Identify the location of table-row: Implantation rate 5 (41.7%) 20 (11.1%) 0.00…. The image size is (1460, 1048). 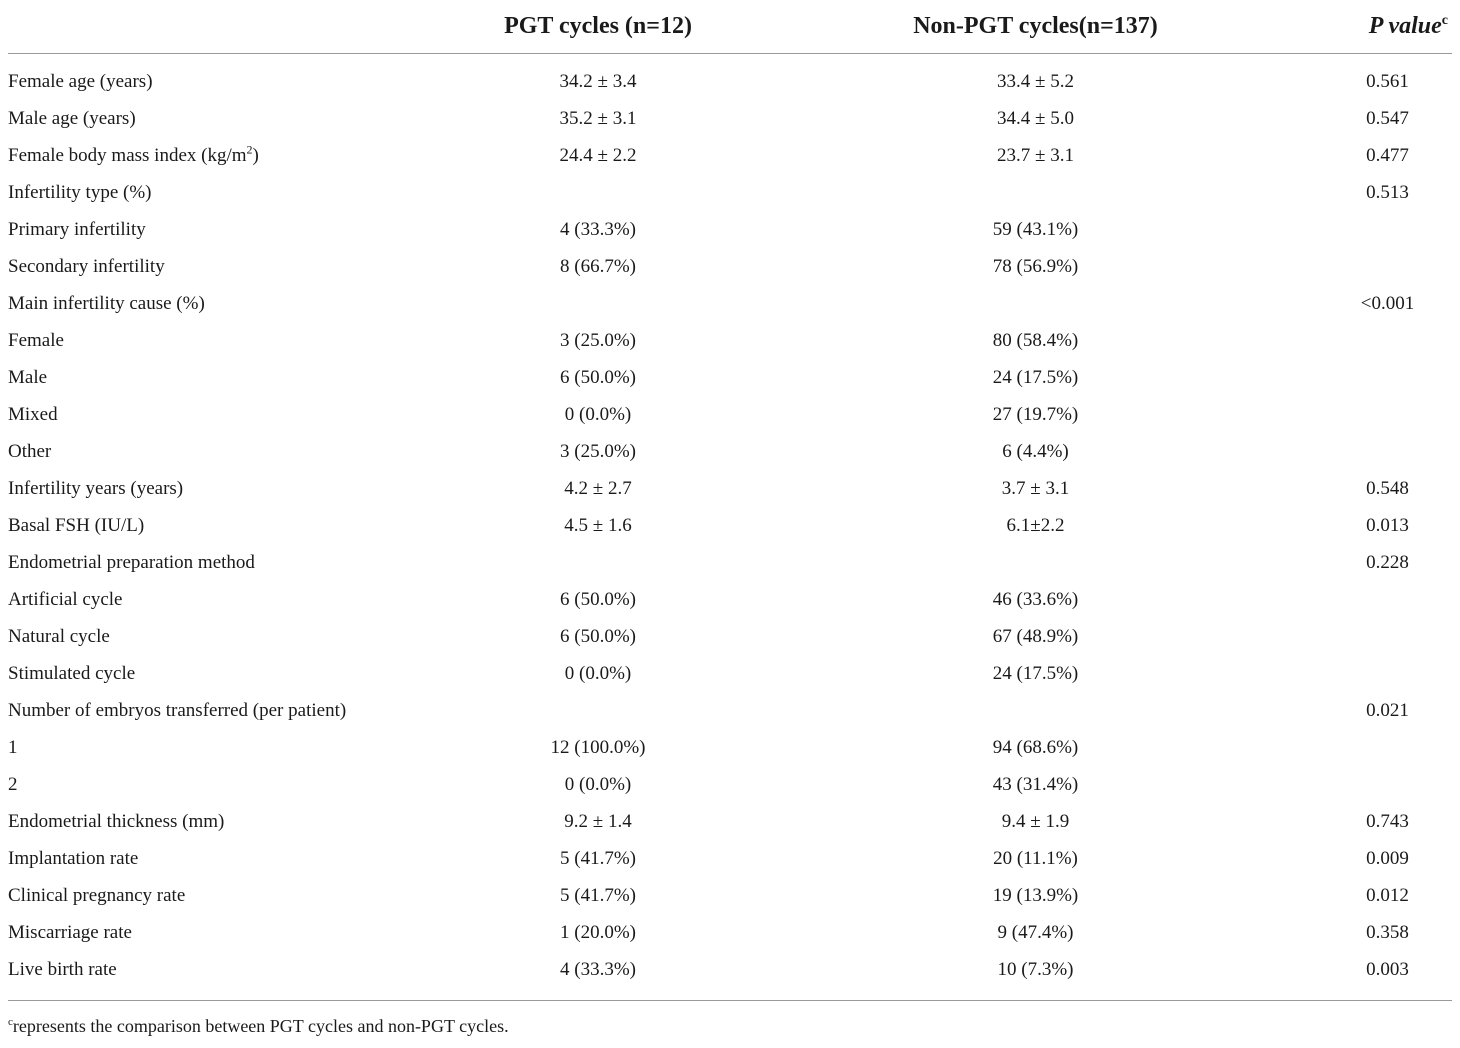
(730, 858).